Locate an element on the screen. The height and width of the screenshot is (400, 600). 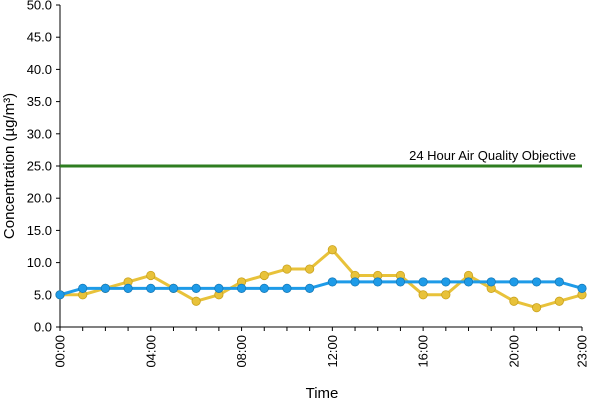
y-tick-label: 40.0 is located at coordinates (39, 69).